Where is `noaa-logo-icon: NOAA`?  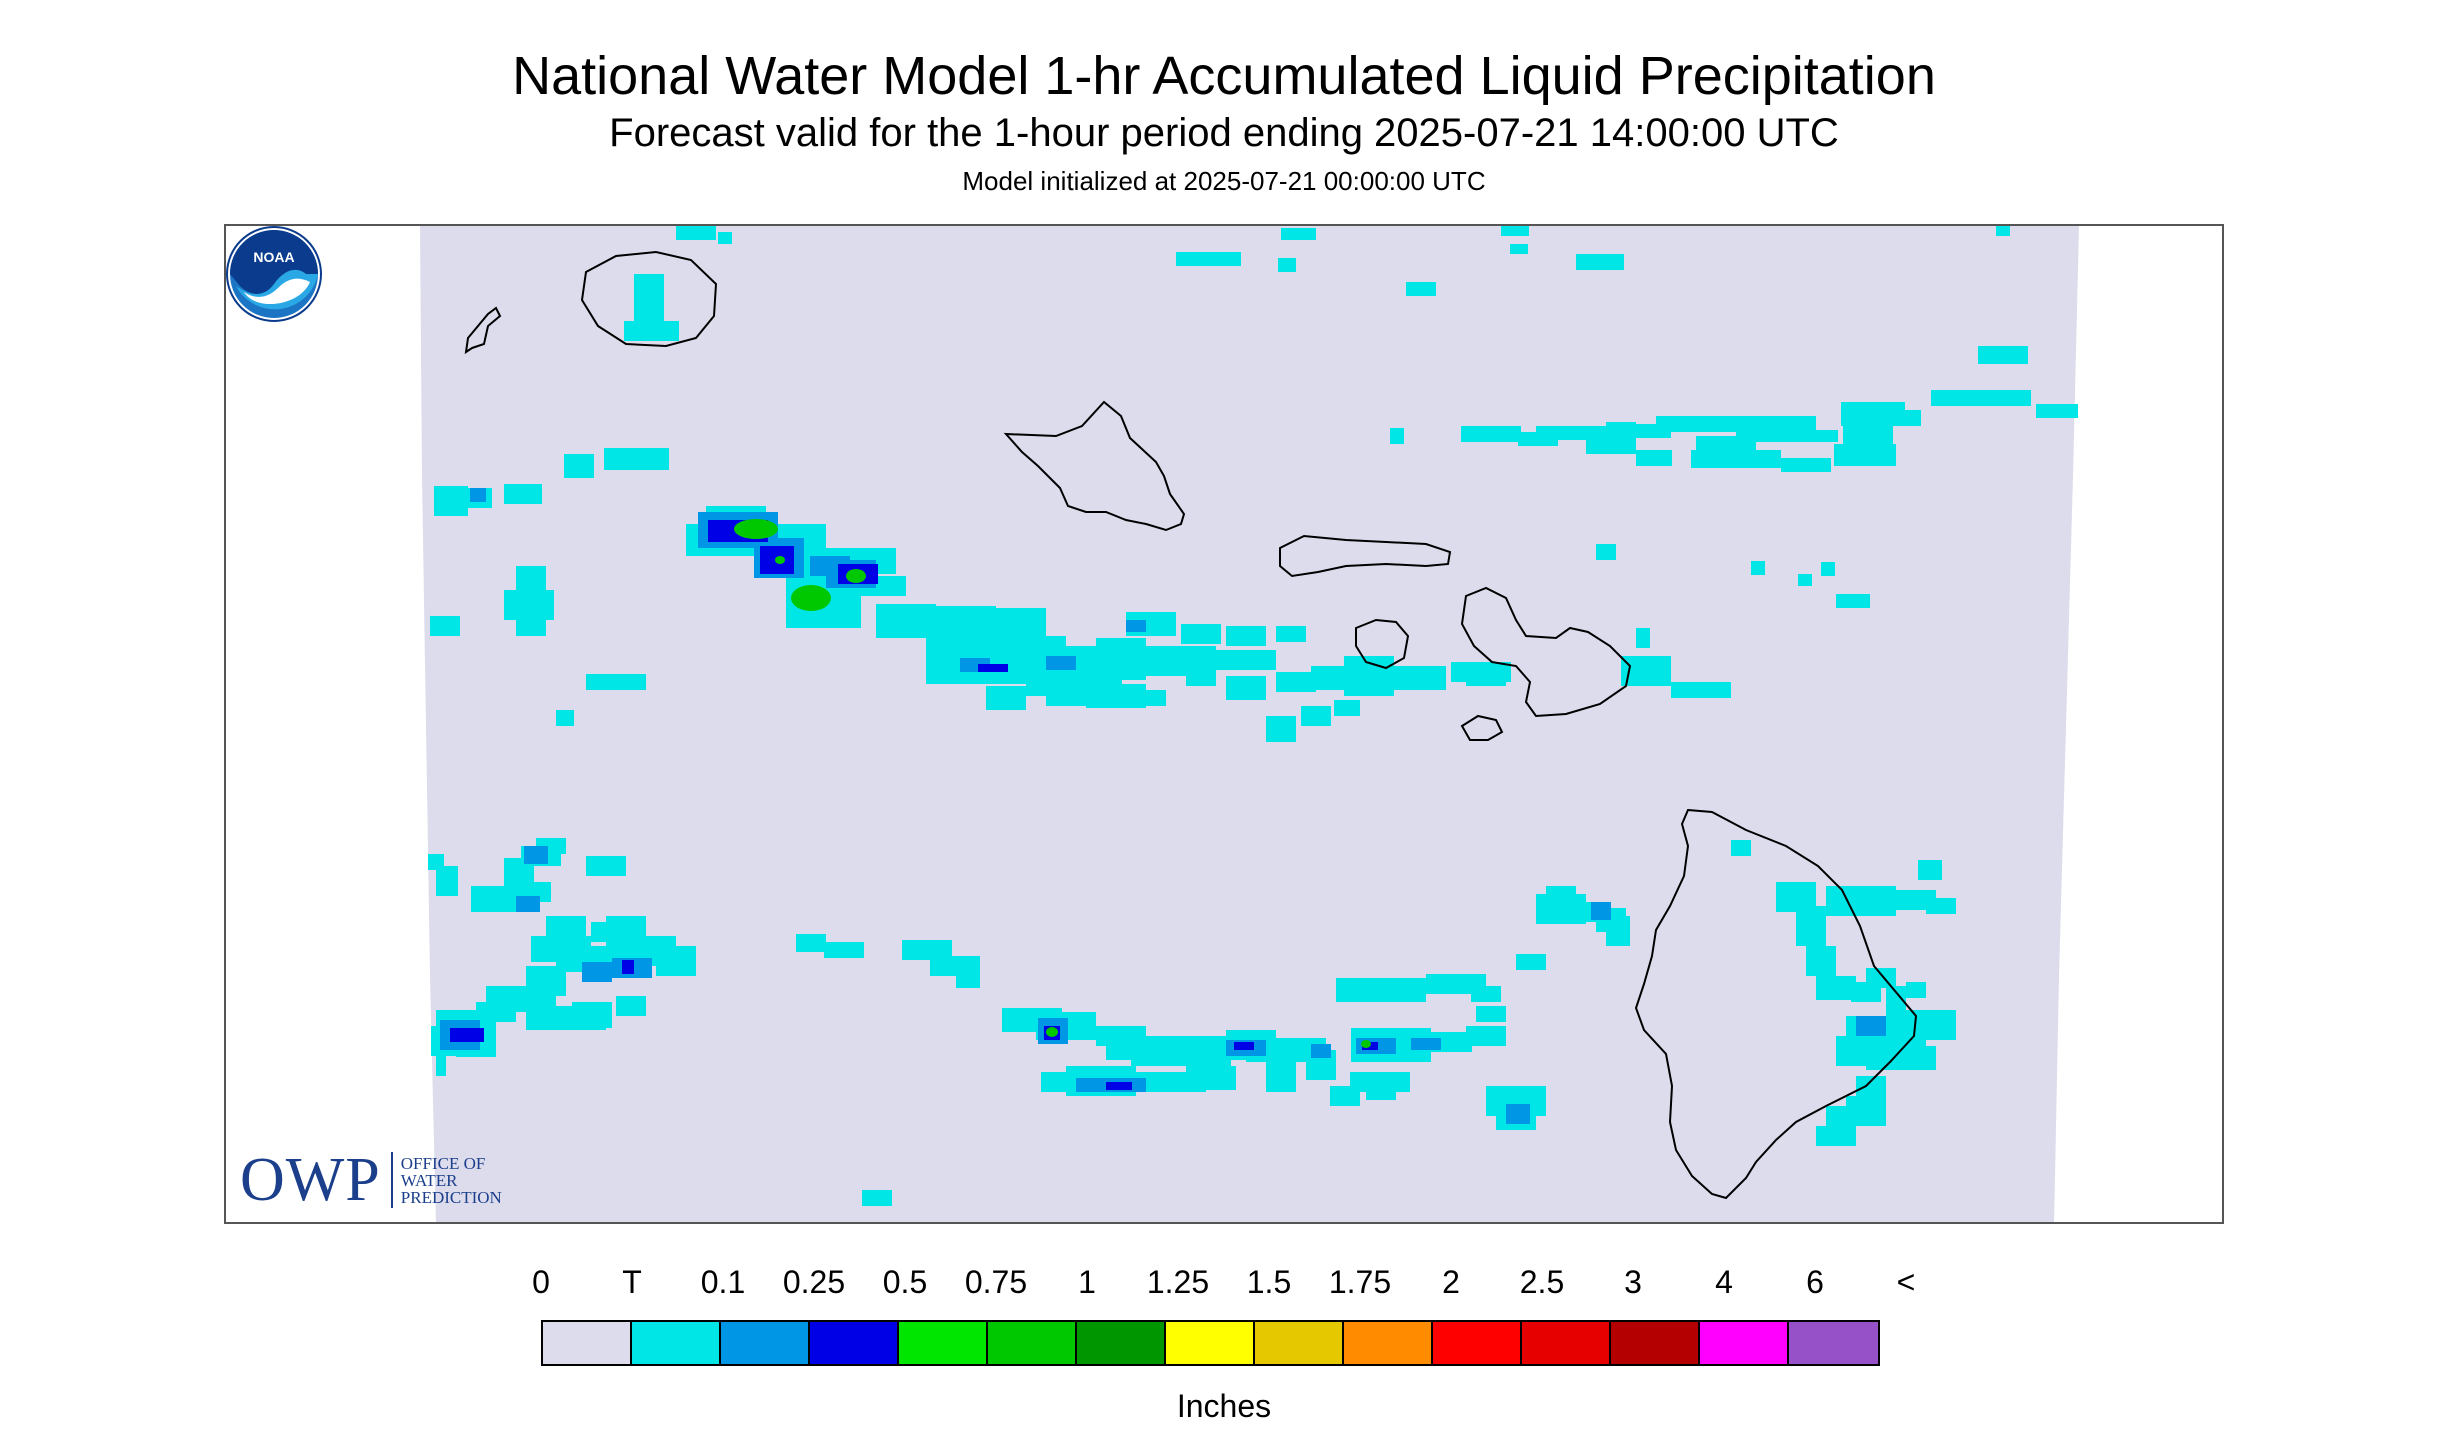 noaa-logo-icon: NOAA is located at coordinates (274, 274).